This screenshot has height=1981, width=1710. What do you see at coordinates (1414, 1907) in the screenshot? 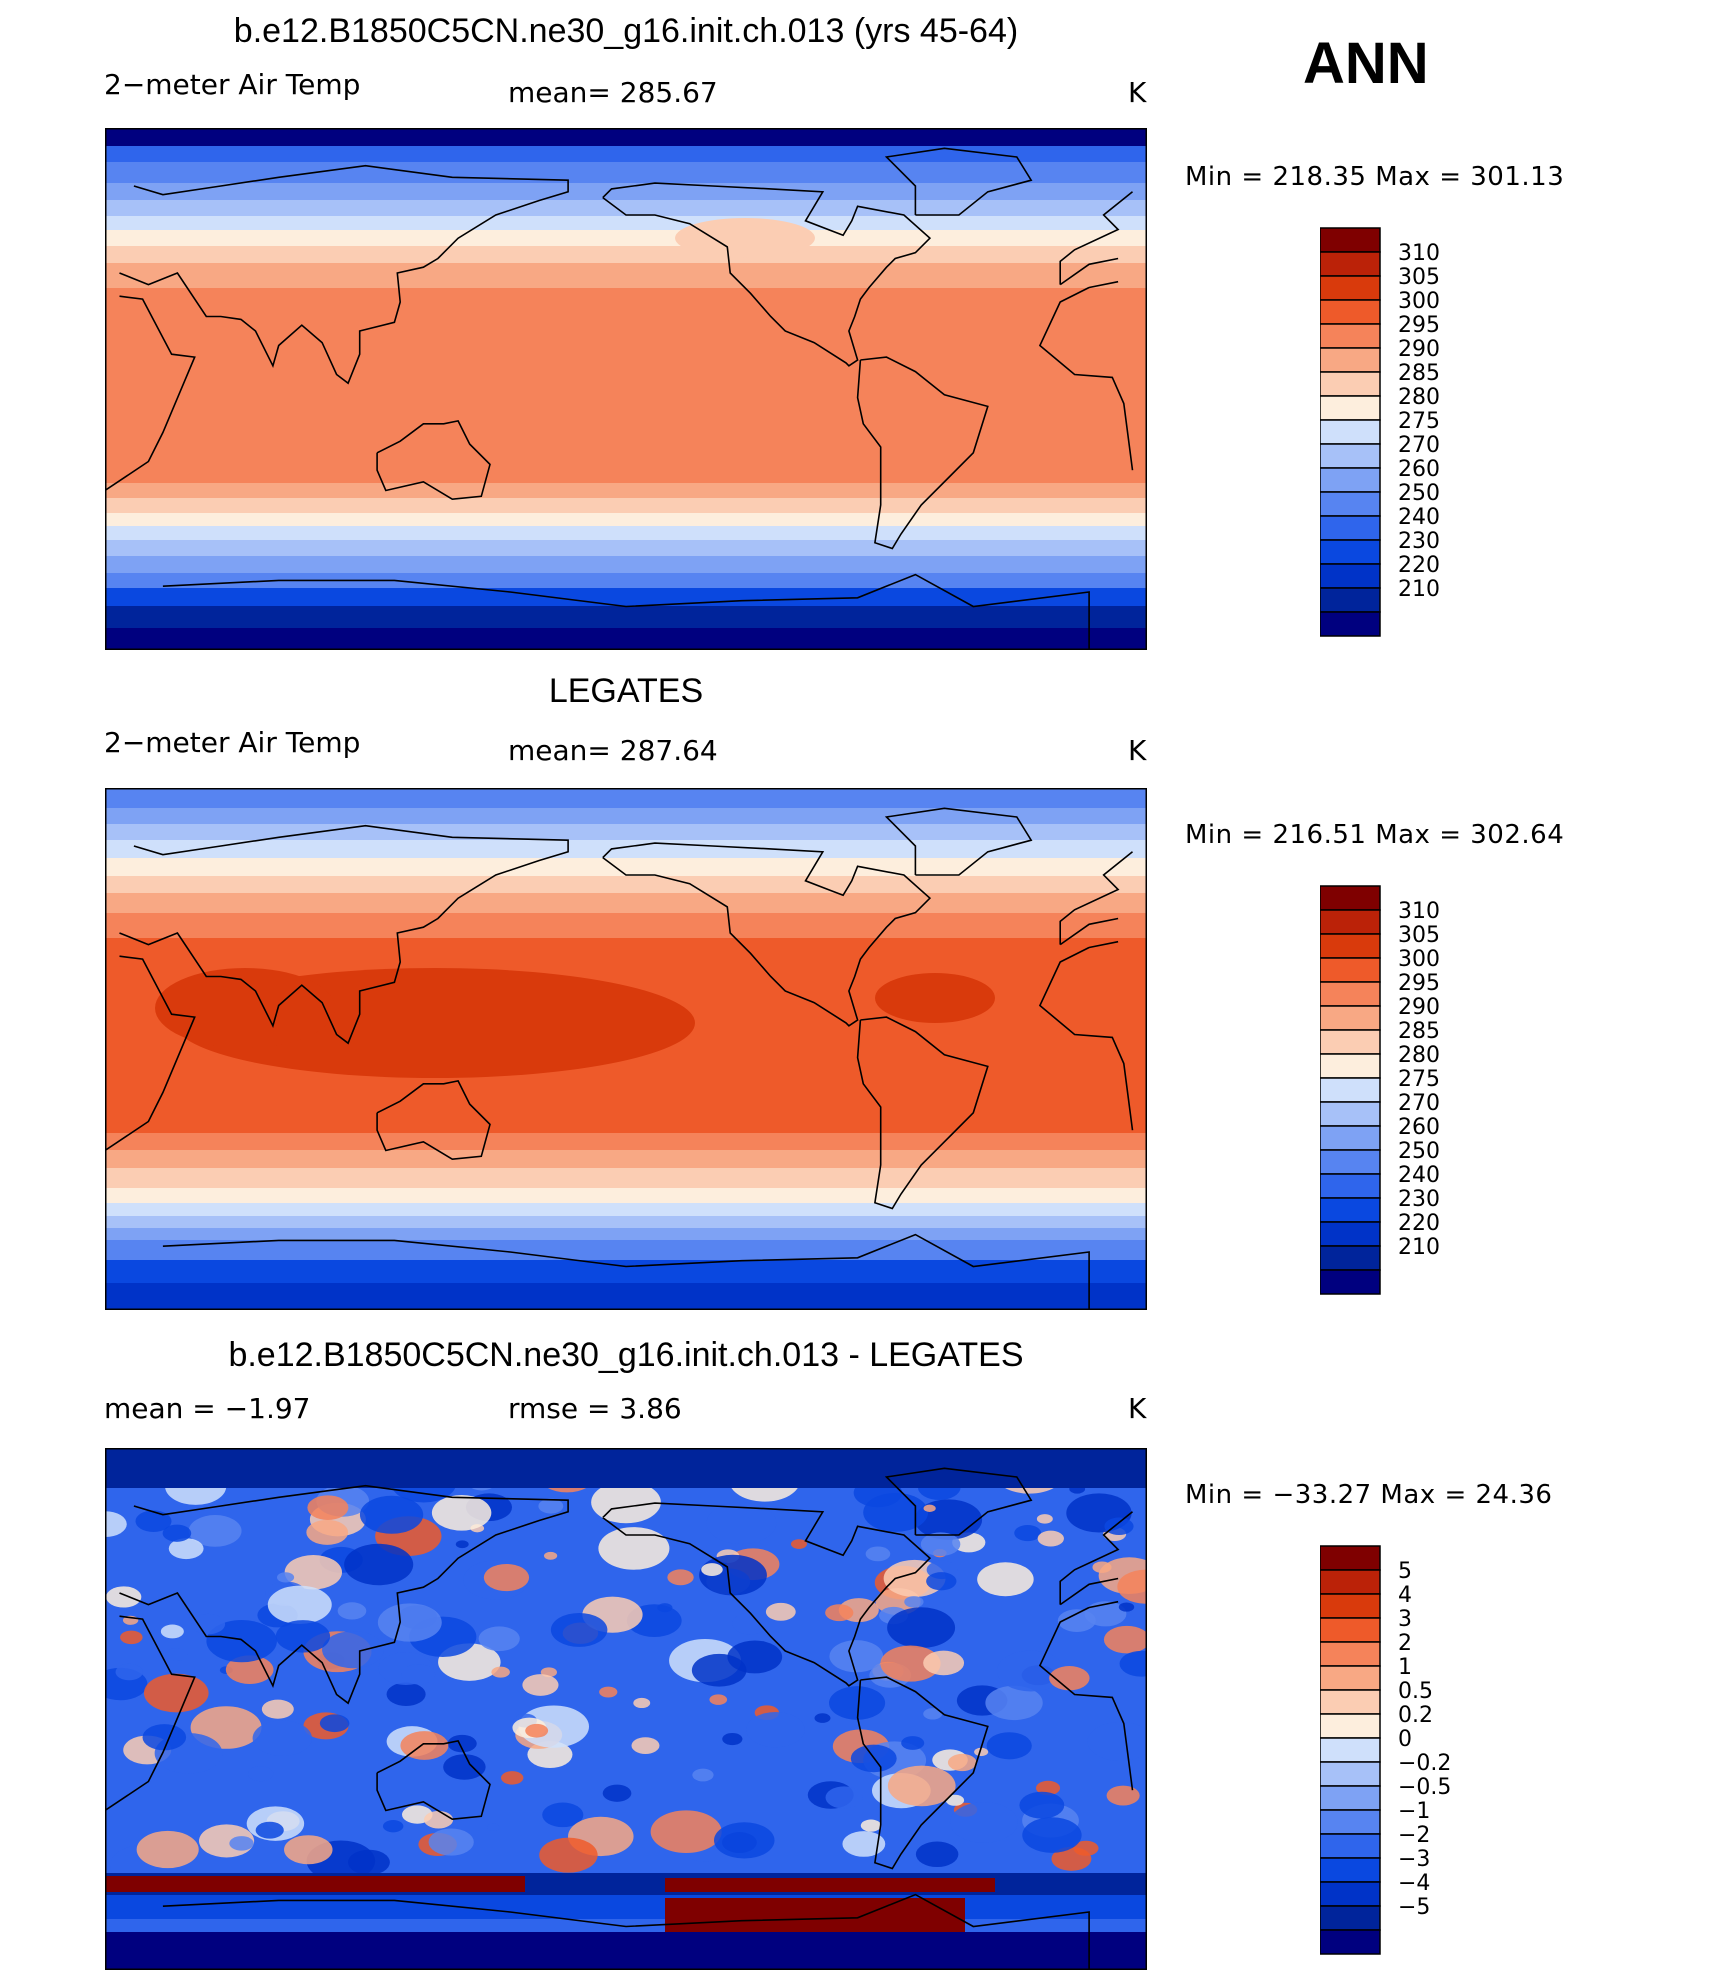
I see `colorbar-tick-label: −5` at bounding box center [1414, 1907].